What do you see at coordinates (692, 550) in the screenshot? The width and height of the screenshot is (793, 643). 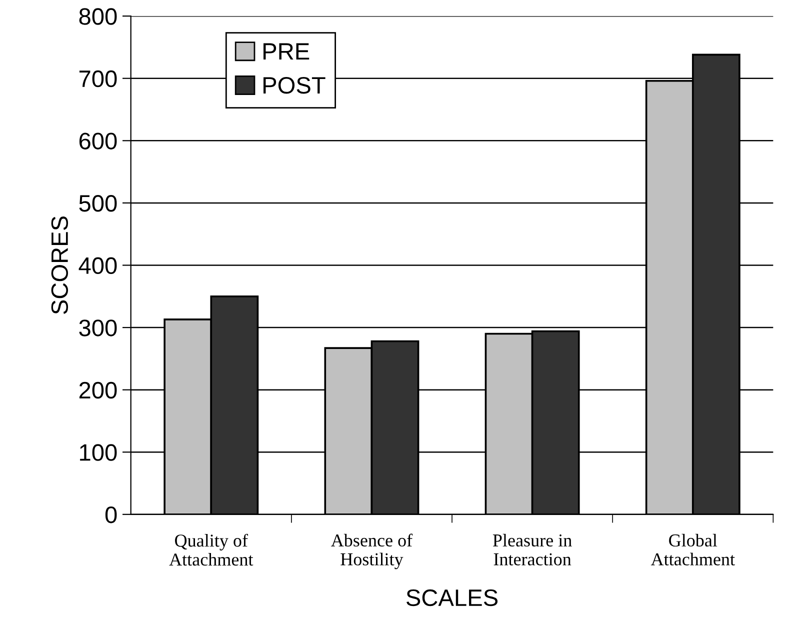 I see `x-tick-label: Global Attachment` at bounding box center [692, 550].